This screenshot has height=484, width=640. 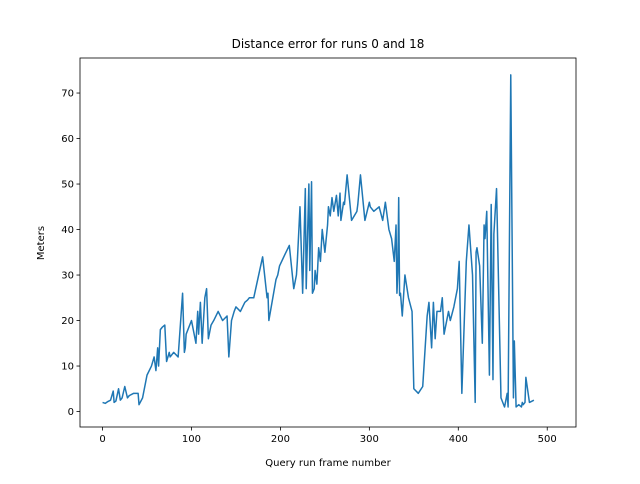 What do you see at coordinates (67, 185) in the screenshot?
I see `y-tick-label: 50` at bounding box center [67, 185].